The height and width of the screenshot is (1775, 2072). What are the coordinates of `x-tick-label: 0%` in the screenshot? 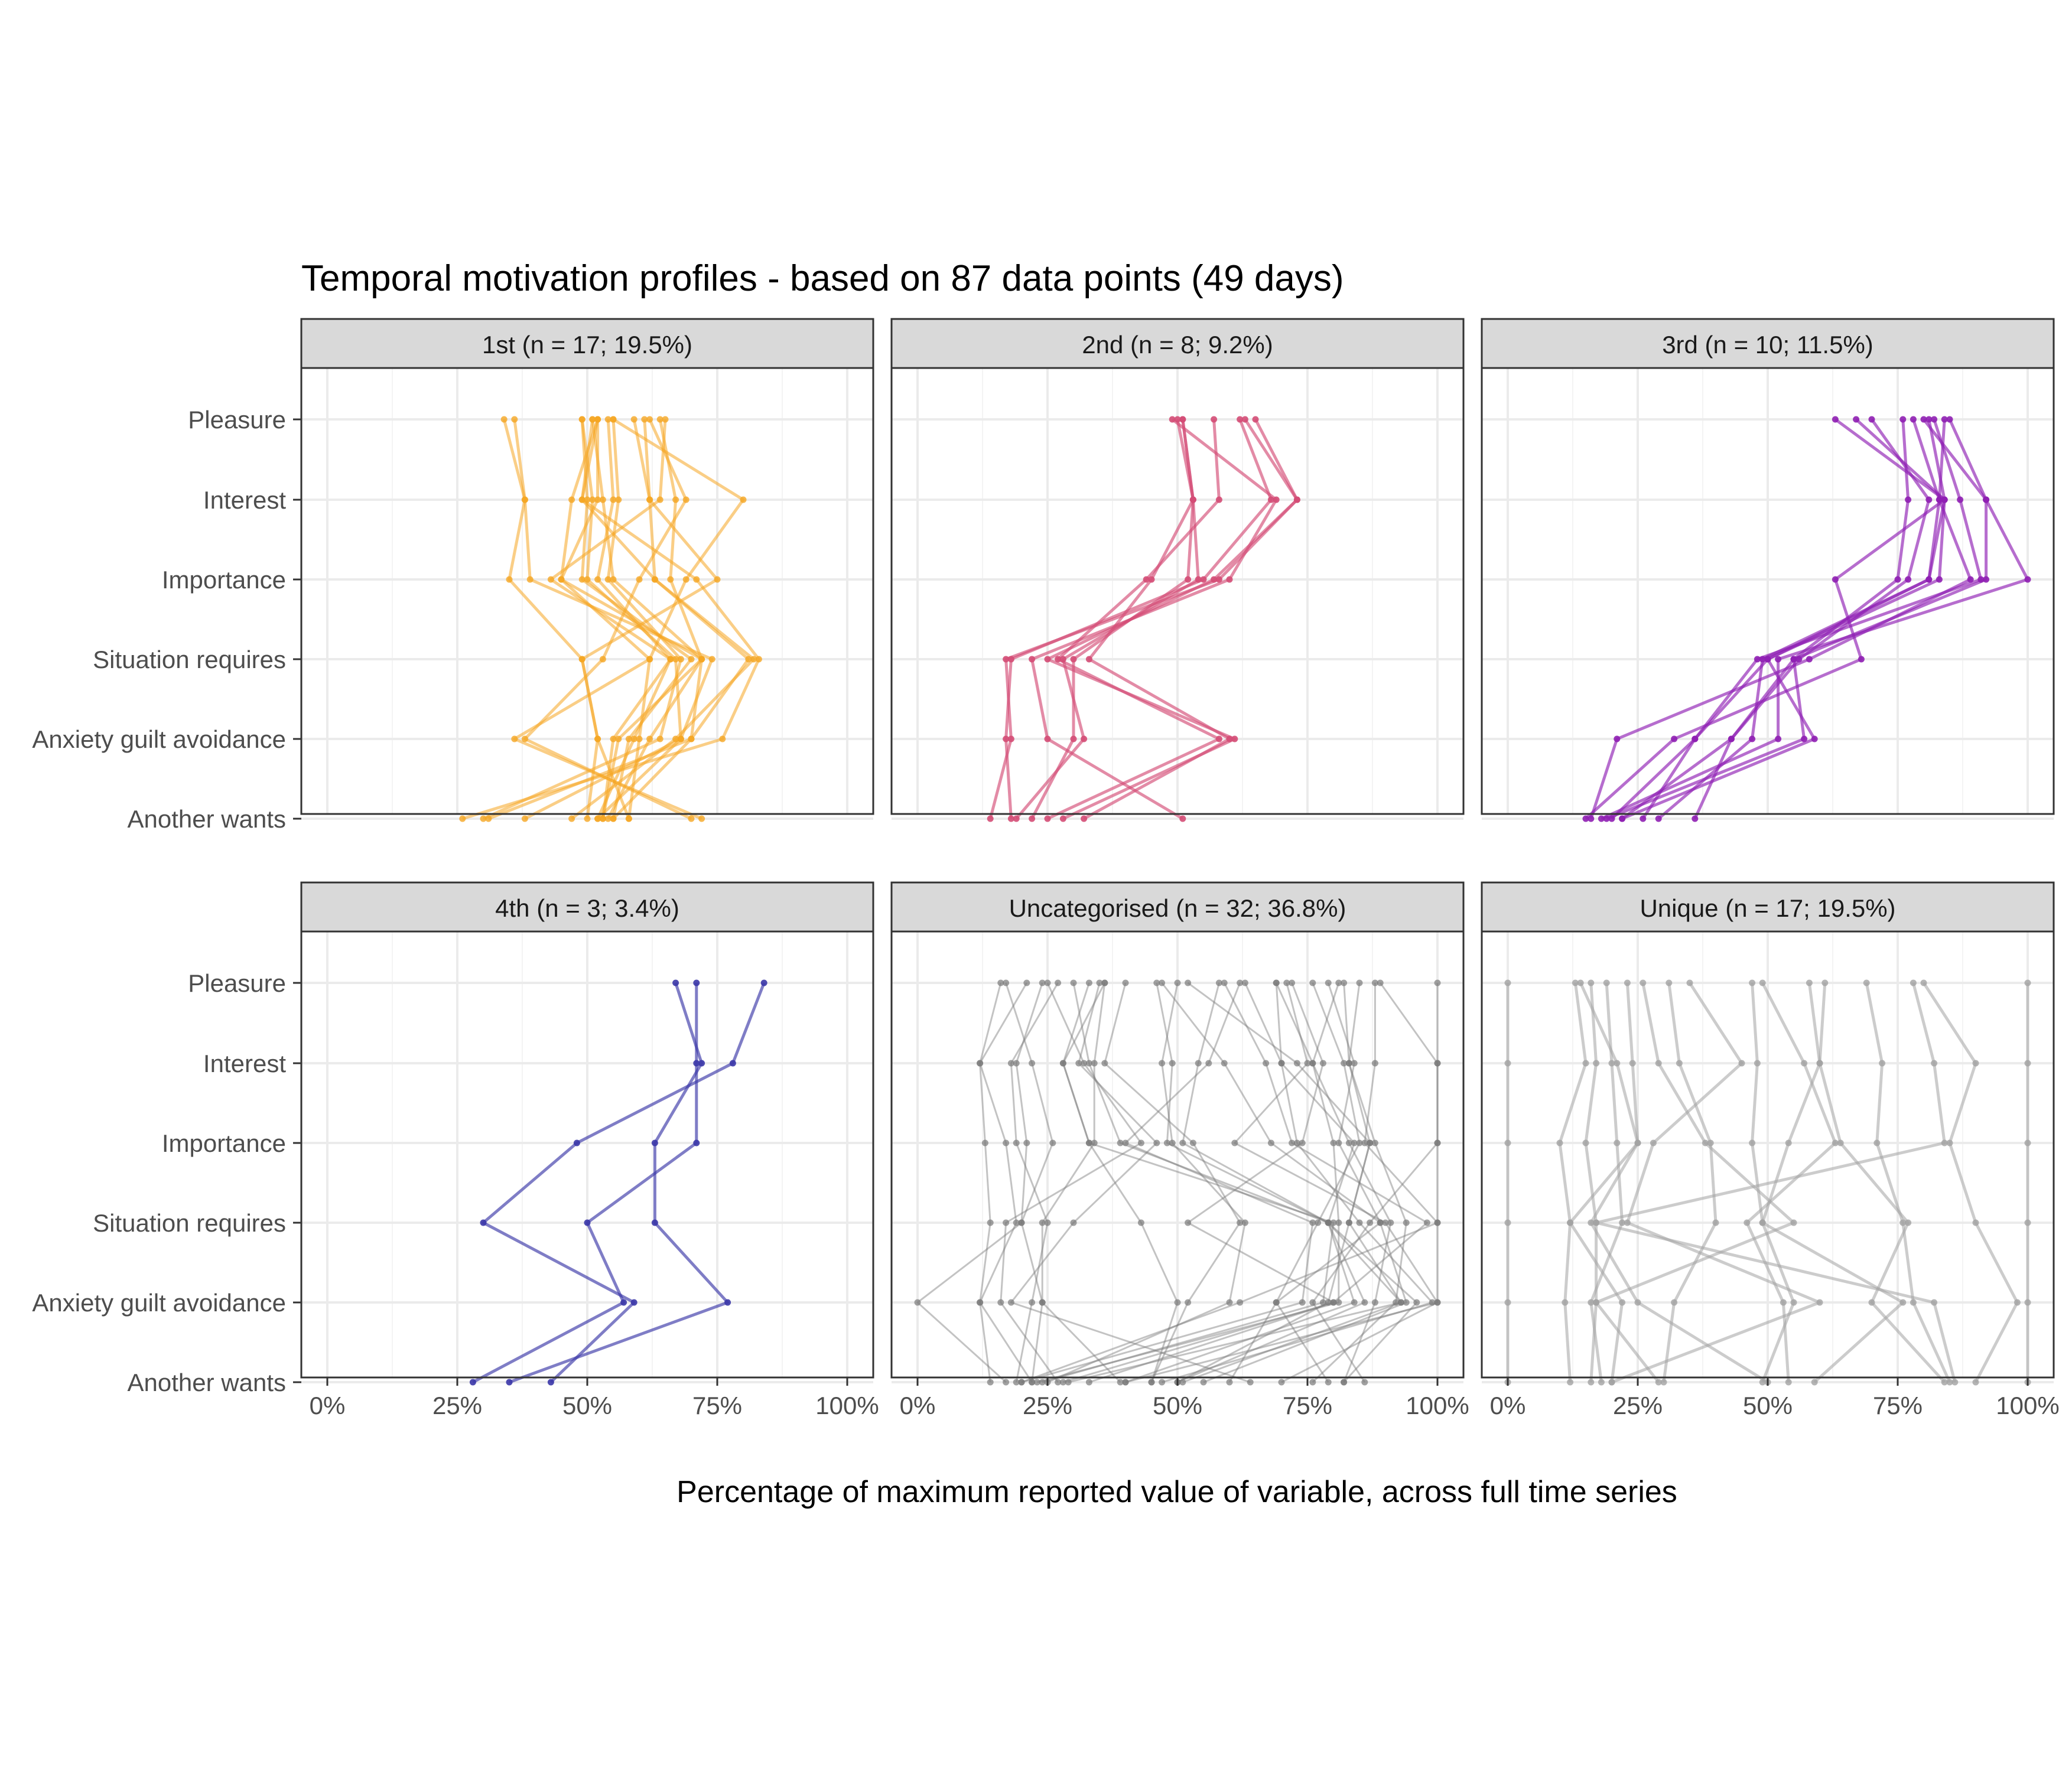 It's located at (918, 1406).